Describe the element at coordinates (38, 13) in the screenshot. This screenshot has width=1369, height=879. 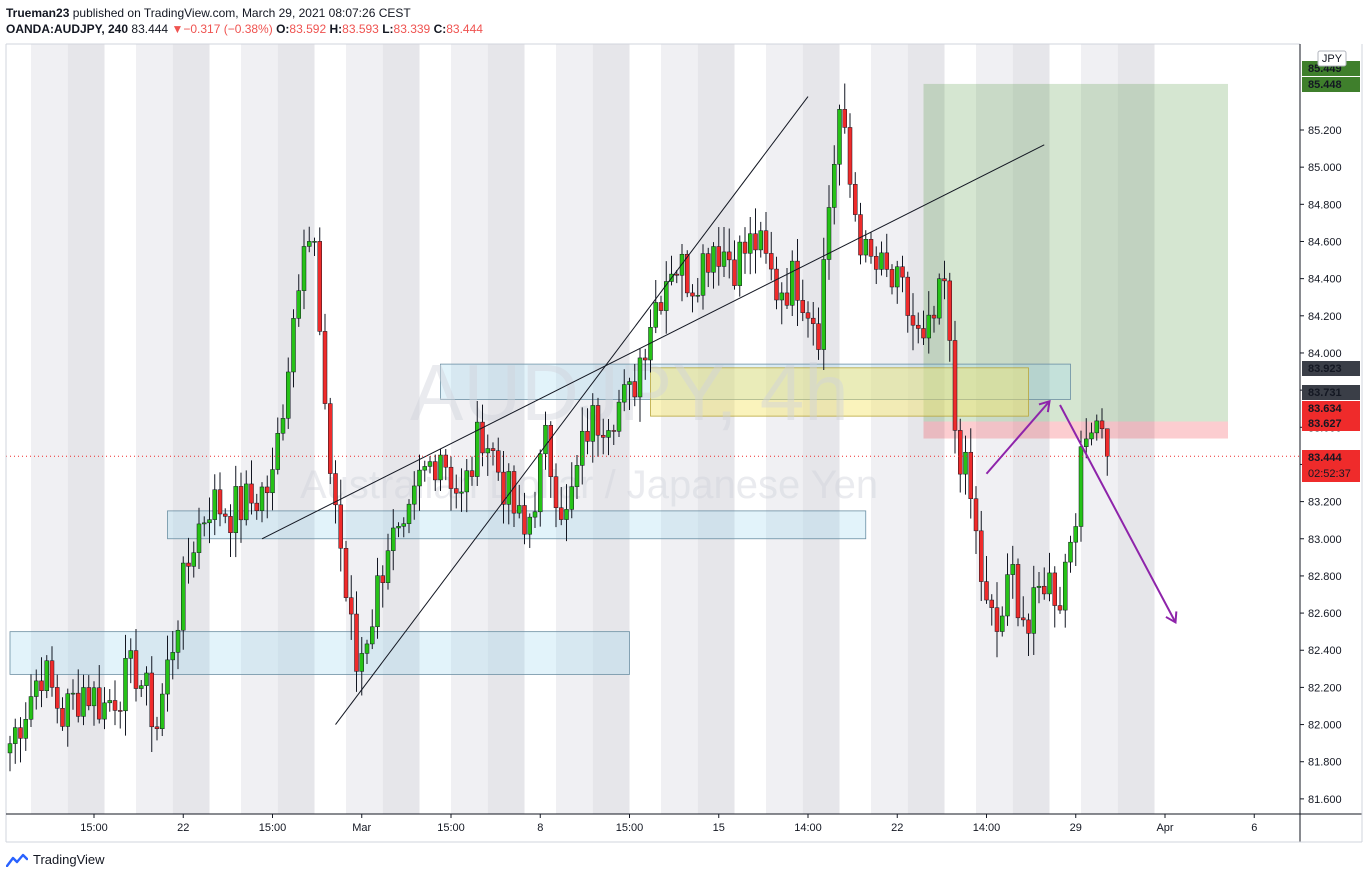
I see `author-name: Trueman23` at that location.